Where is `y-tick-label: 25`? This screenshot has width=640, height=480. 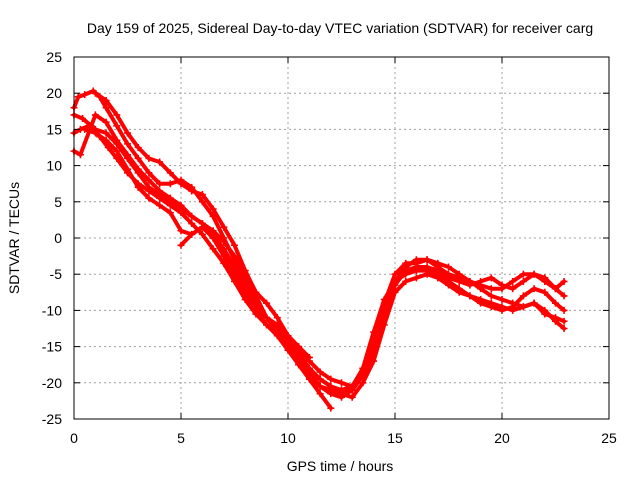
y-tick-label: 25 is located at coordinates (54, 57).